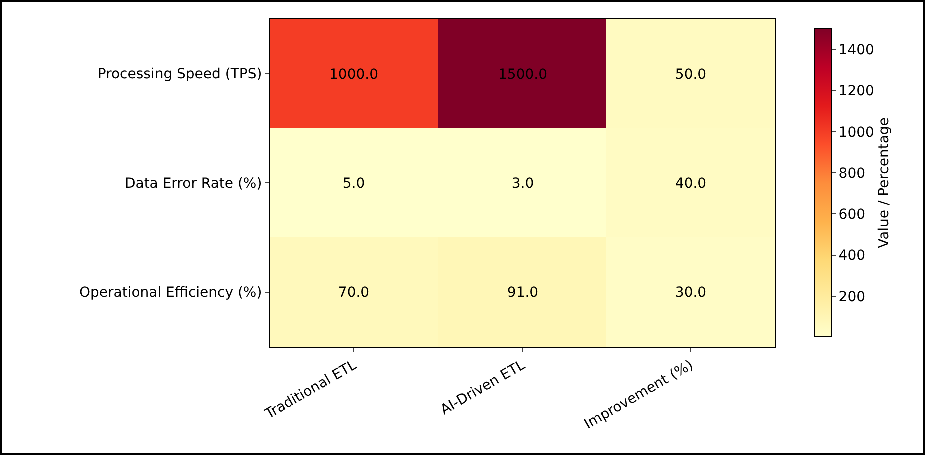 The height and width of the screenshot is (455, 925). I want to click on data-label: 1500.0, so click(523, 74).